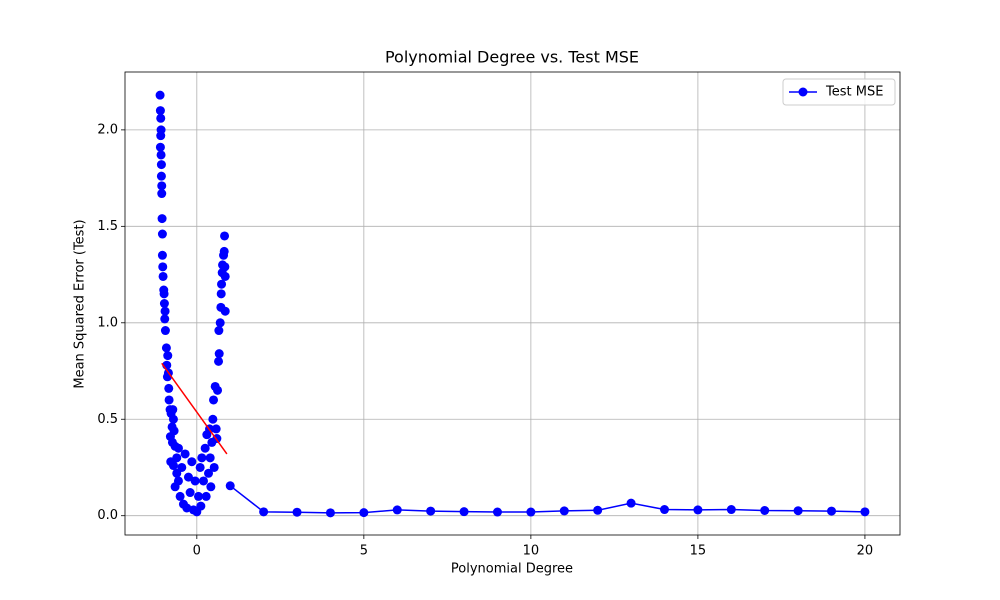  Describe the element at coordinates (107, 226) in the screenshot. I see `y-tick-label: 1.5` at that location.